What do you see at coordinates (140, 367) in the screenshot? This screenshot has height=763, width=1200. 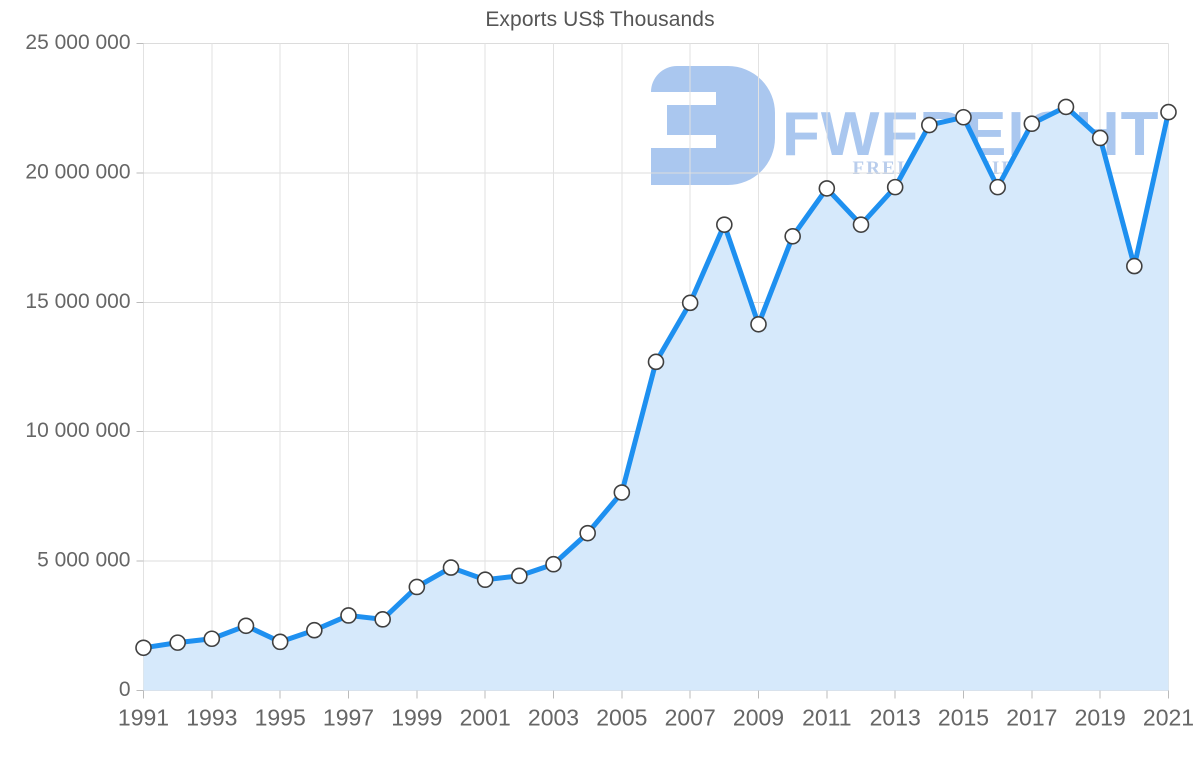 I see `y-axis-ticks` at bounding box center [140, 367].